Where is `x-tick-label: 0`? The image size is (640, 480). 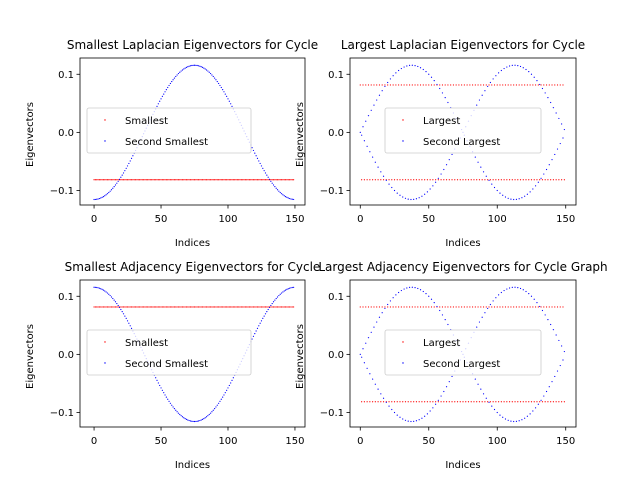 x-tick-label: 0 is located at coordinates (94, 441).